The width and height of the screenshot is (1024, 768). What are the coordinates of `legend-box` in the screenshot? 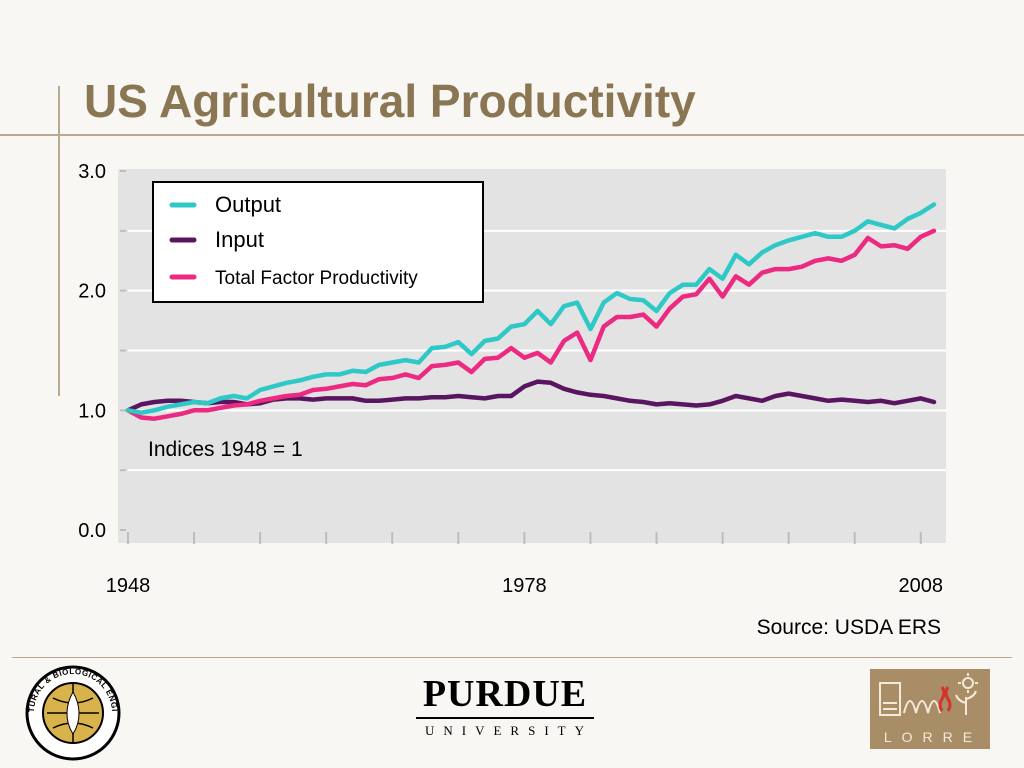 It's located at (318, 242).